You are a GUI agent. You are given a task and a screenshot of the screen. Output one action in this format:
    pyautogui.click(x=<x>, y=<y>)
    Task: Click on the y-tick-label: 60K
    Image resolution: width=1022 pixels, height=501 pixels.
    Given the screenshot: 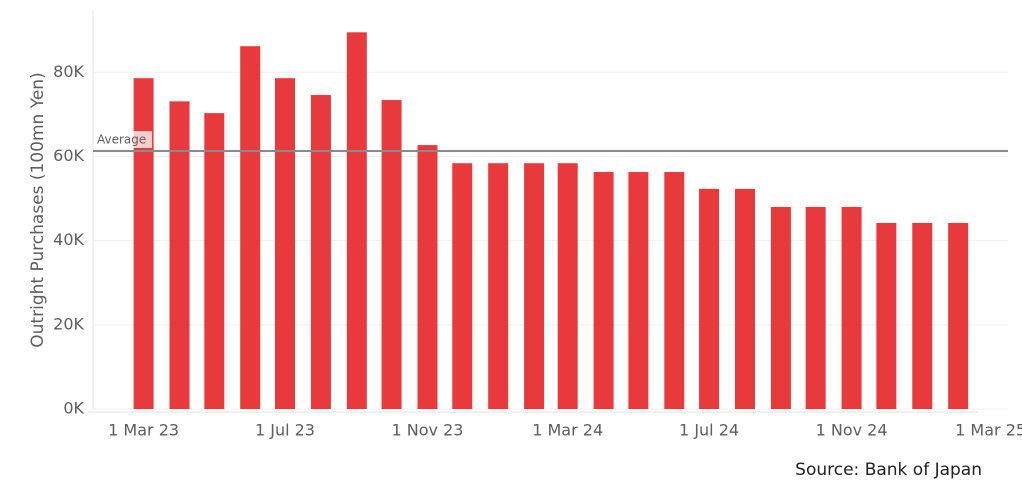 What is the action you would take?
    pyautogui.click(x=68, y=155)
    